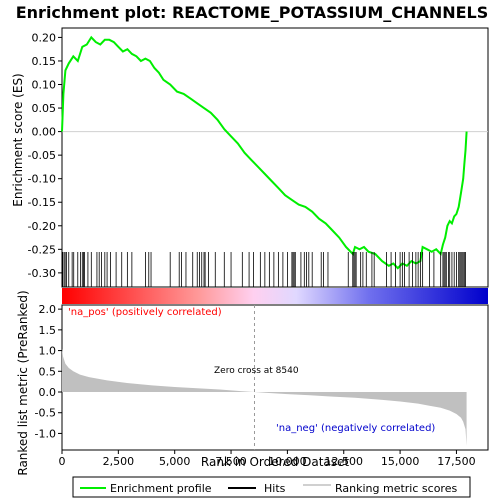  What do you see at coordinates (48, 392) in the screenshot?
I see `rank-y-tick-label: 0.0` at bounding box center [48, 392].